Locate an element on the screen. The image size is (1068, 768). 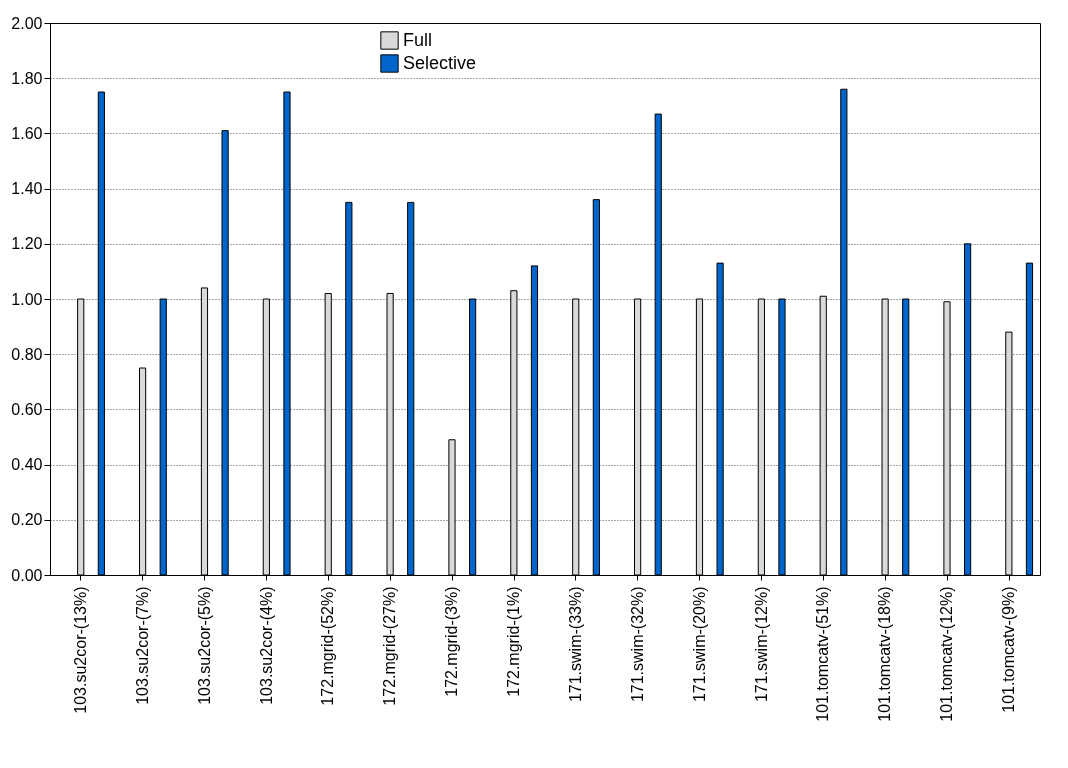
y-tick-label: 0.80 is located at coordinates (27, 354).